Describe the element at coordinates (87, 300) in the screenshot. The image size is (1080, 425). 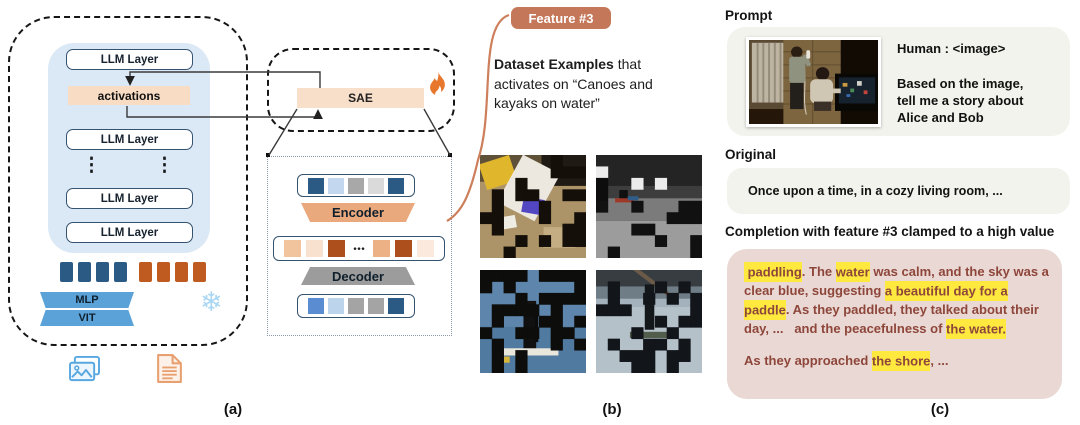
I see `mlp-block: MLP` at that location.